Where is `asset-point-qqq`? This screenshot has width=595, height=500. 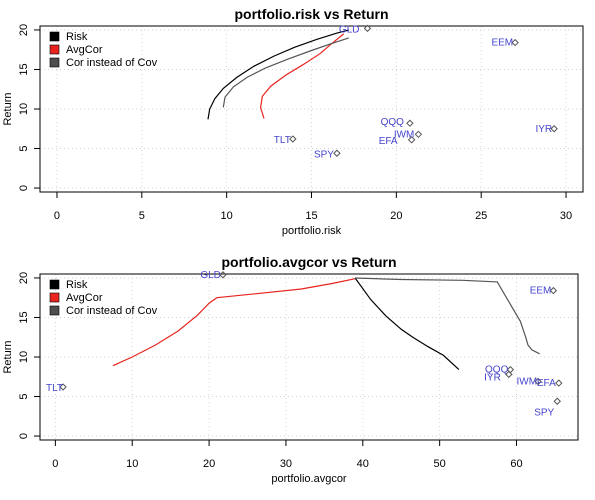 asset-point-qqq is located at coordinates (410, 123).